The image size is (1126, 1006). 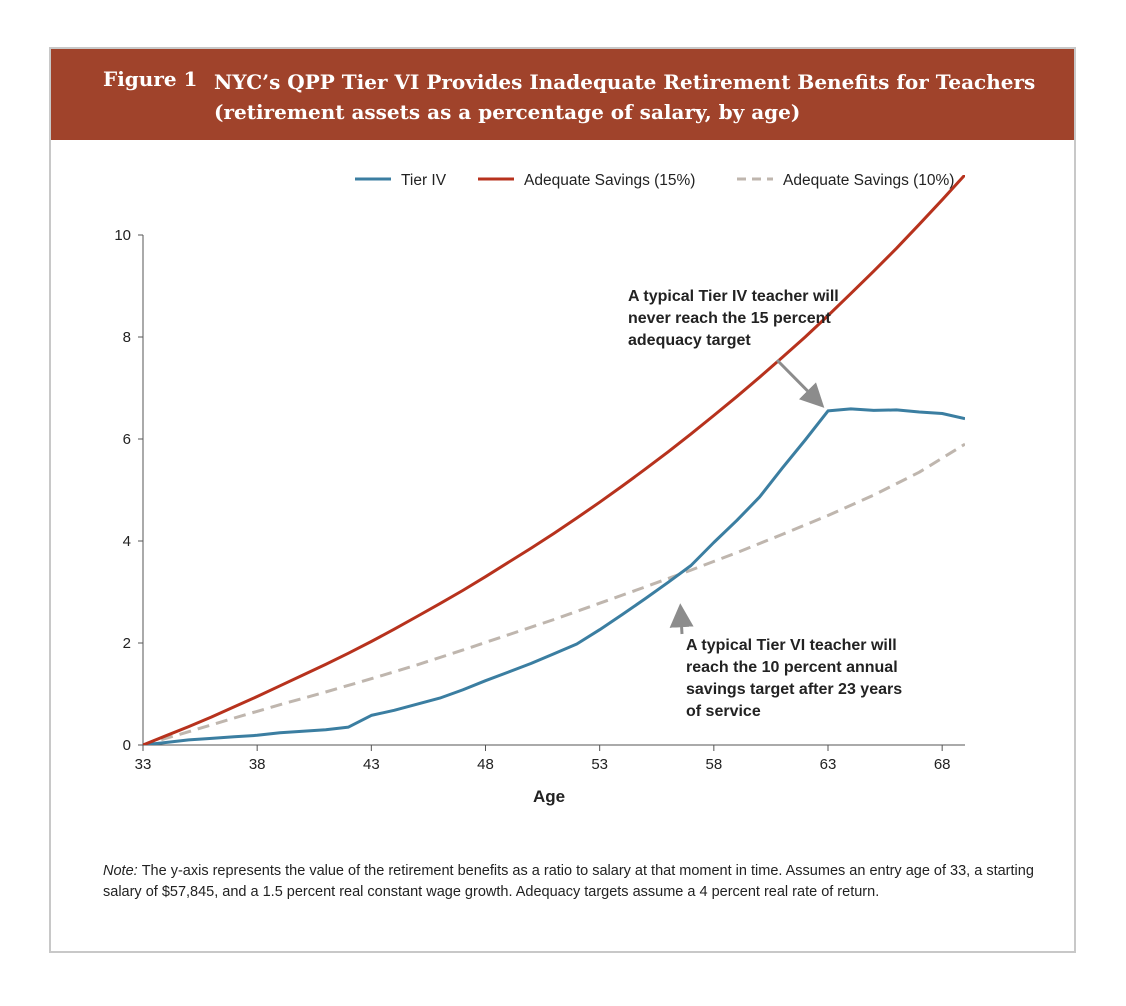 What do you see at coordinates (713, 764) in the screenshot?
I see `x-tick-label: 58` at bounding box center [713, 764].